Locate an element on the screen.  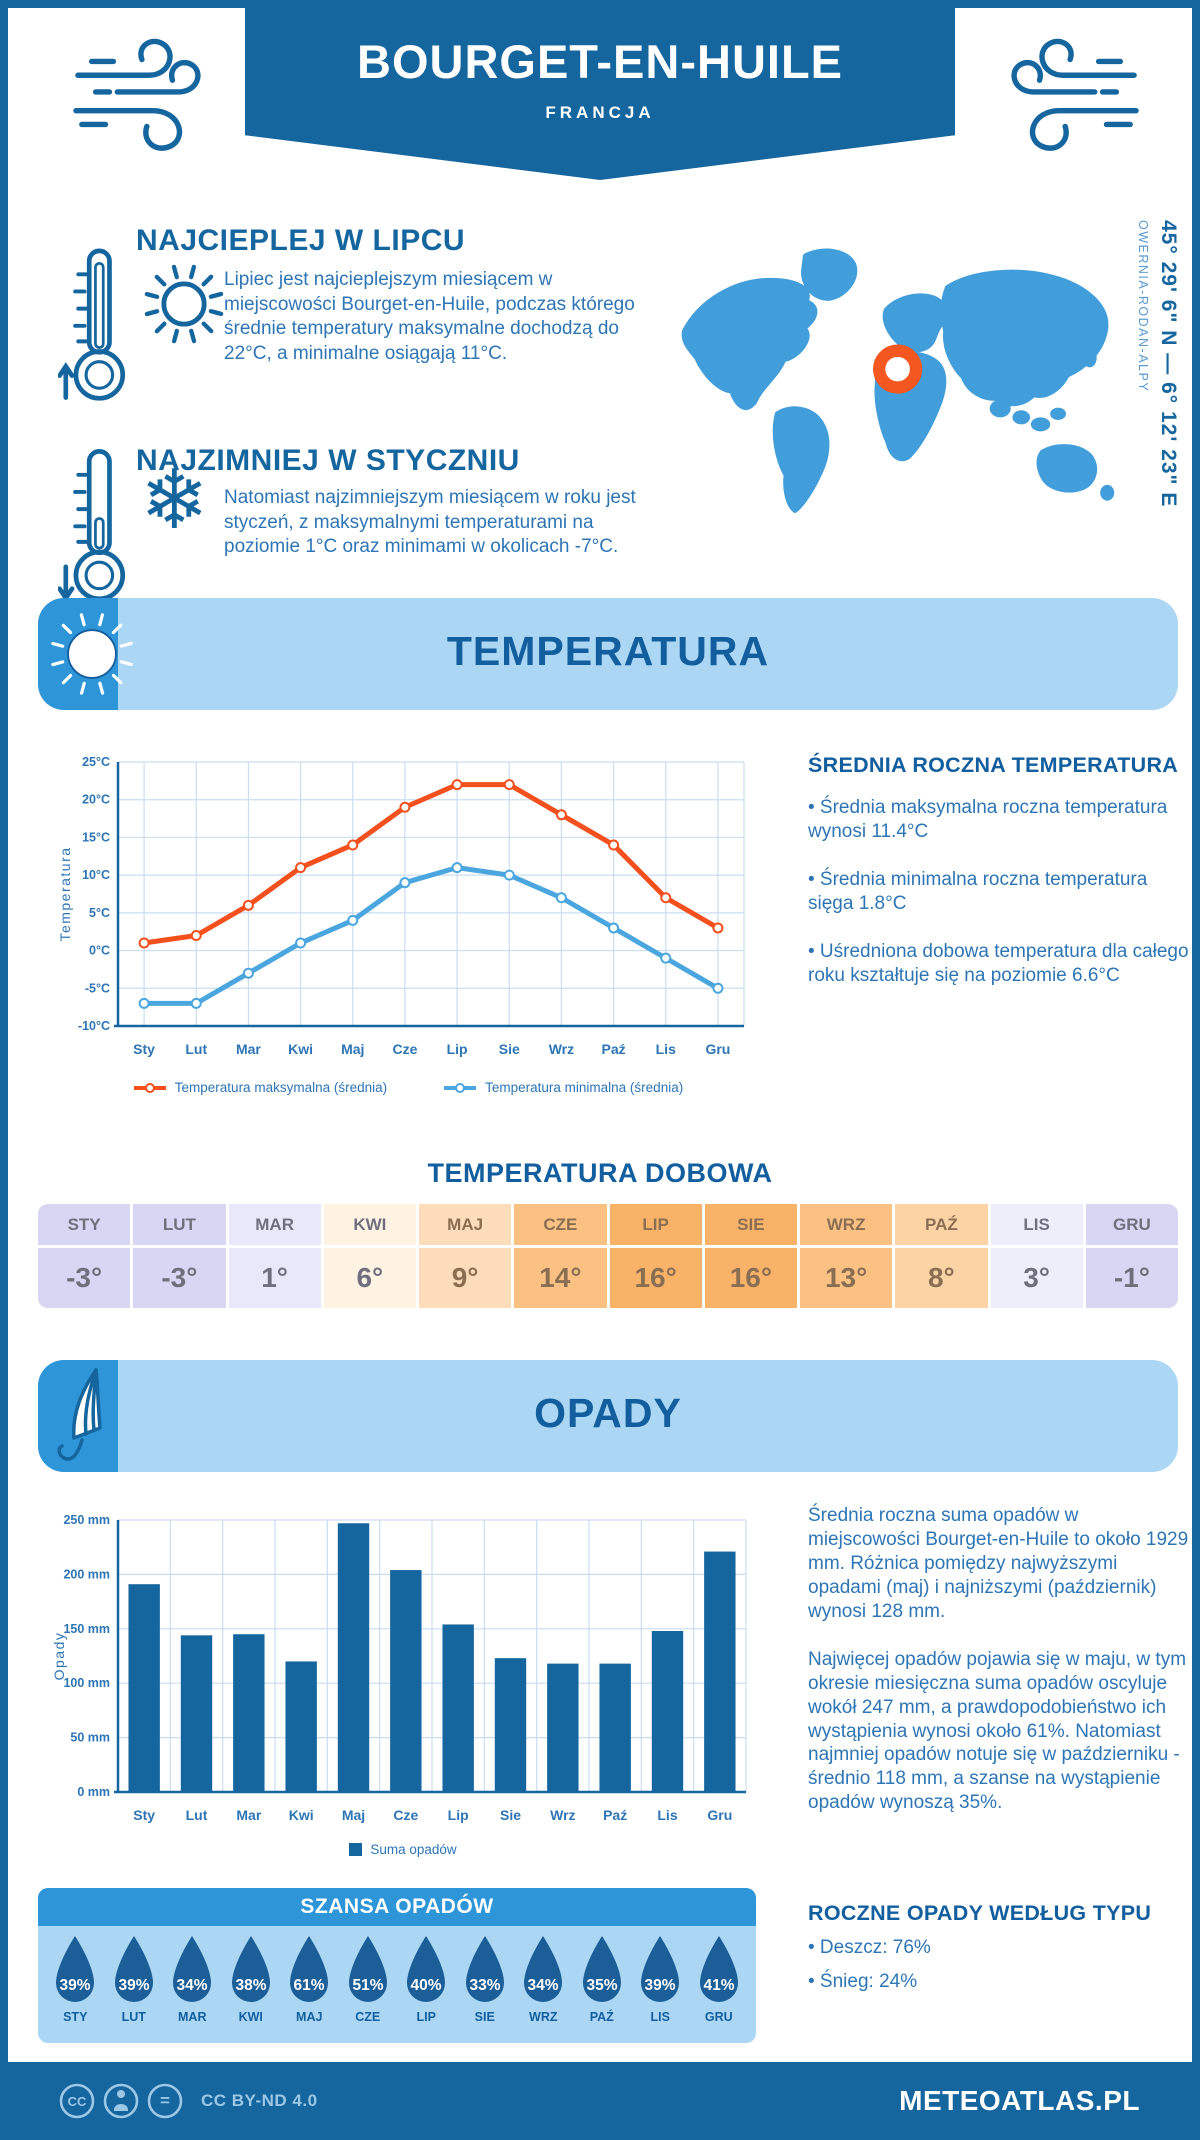
coldest-heading: NAJZIMNIEJ W STYCZNIU is located at coordinates (328, 460).